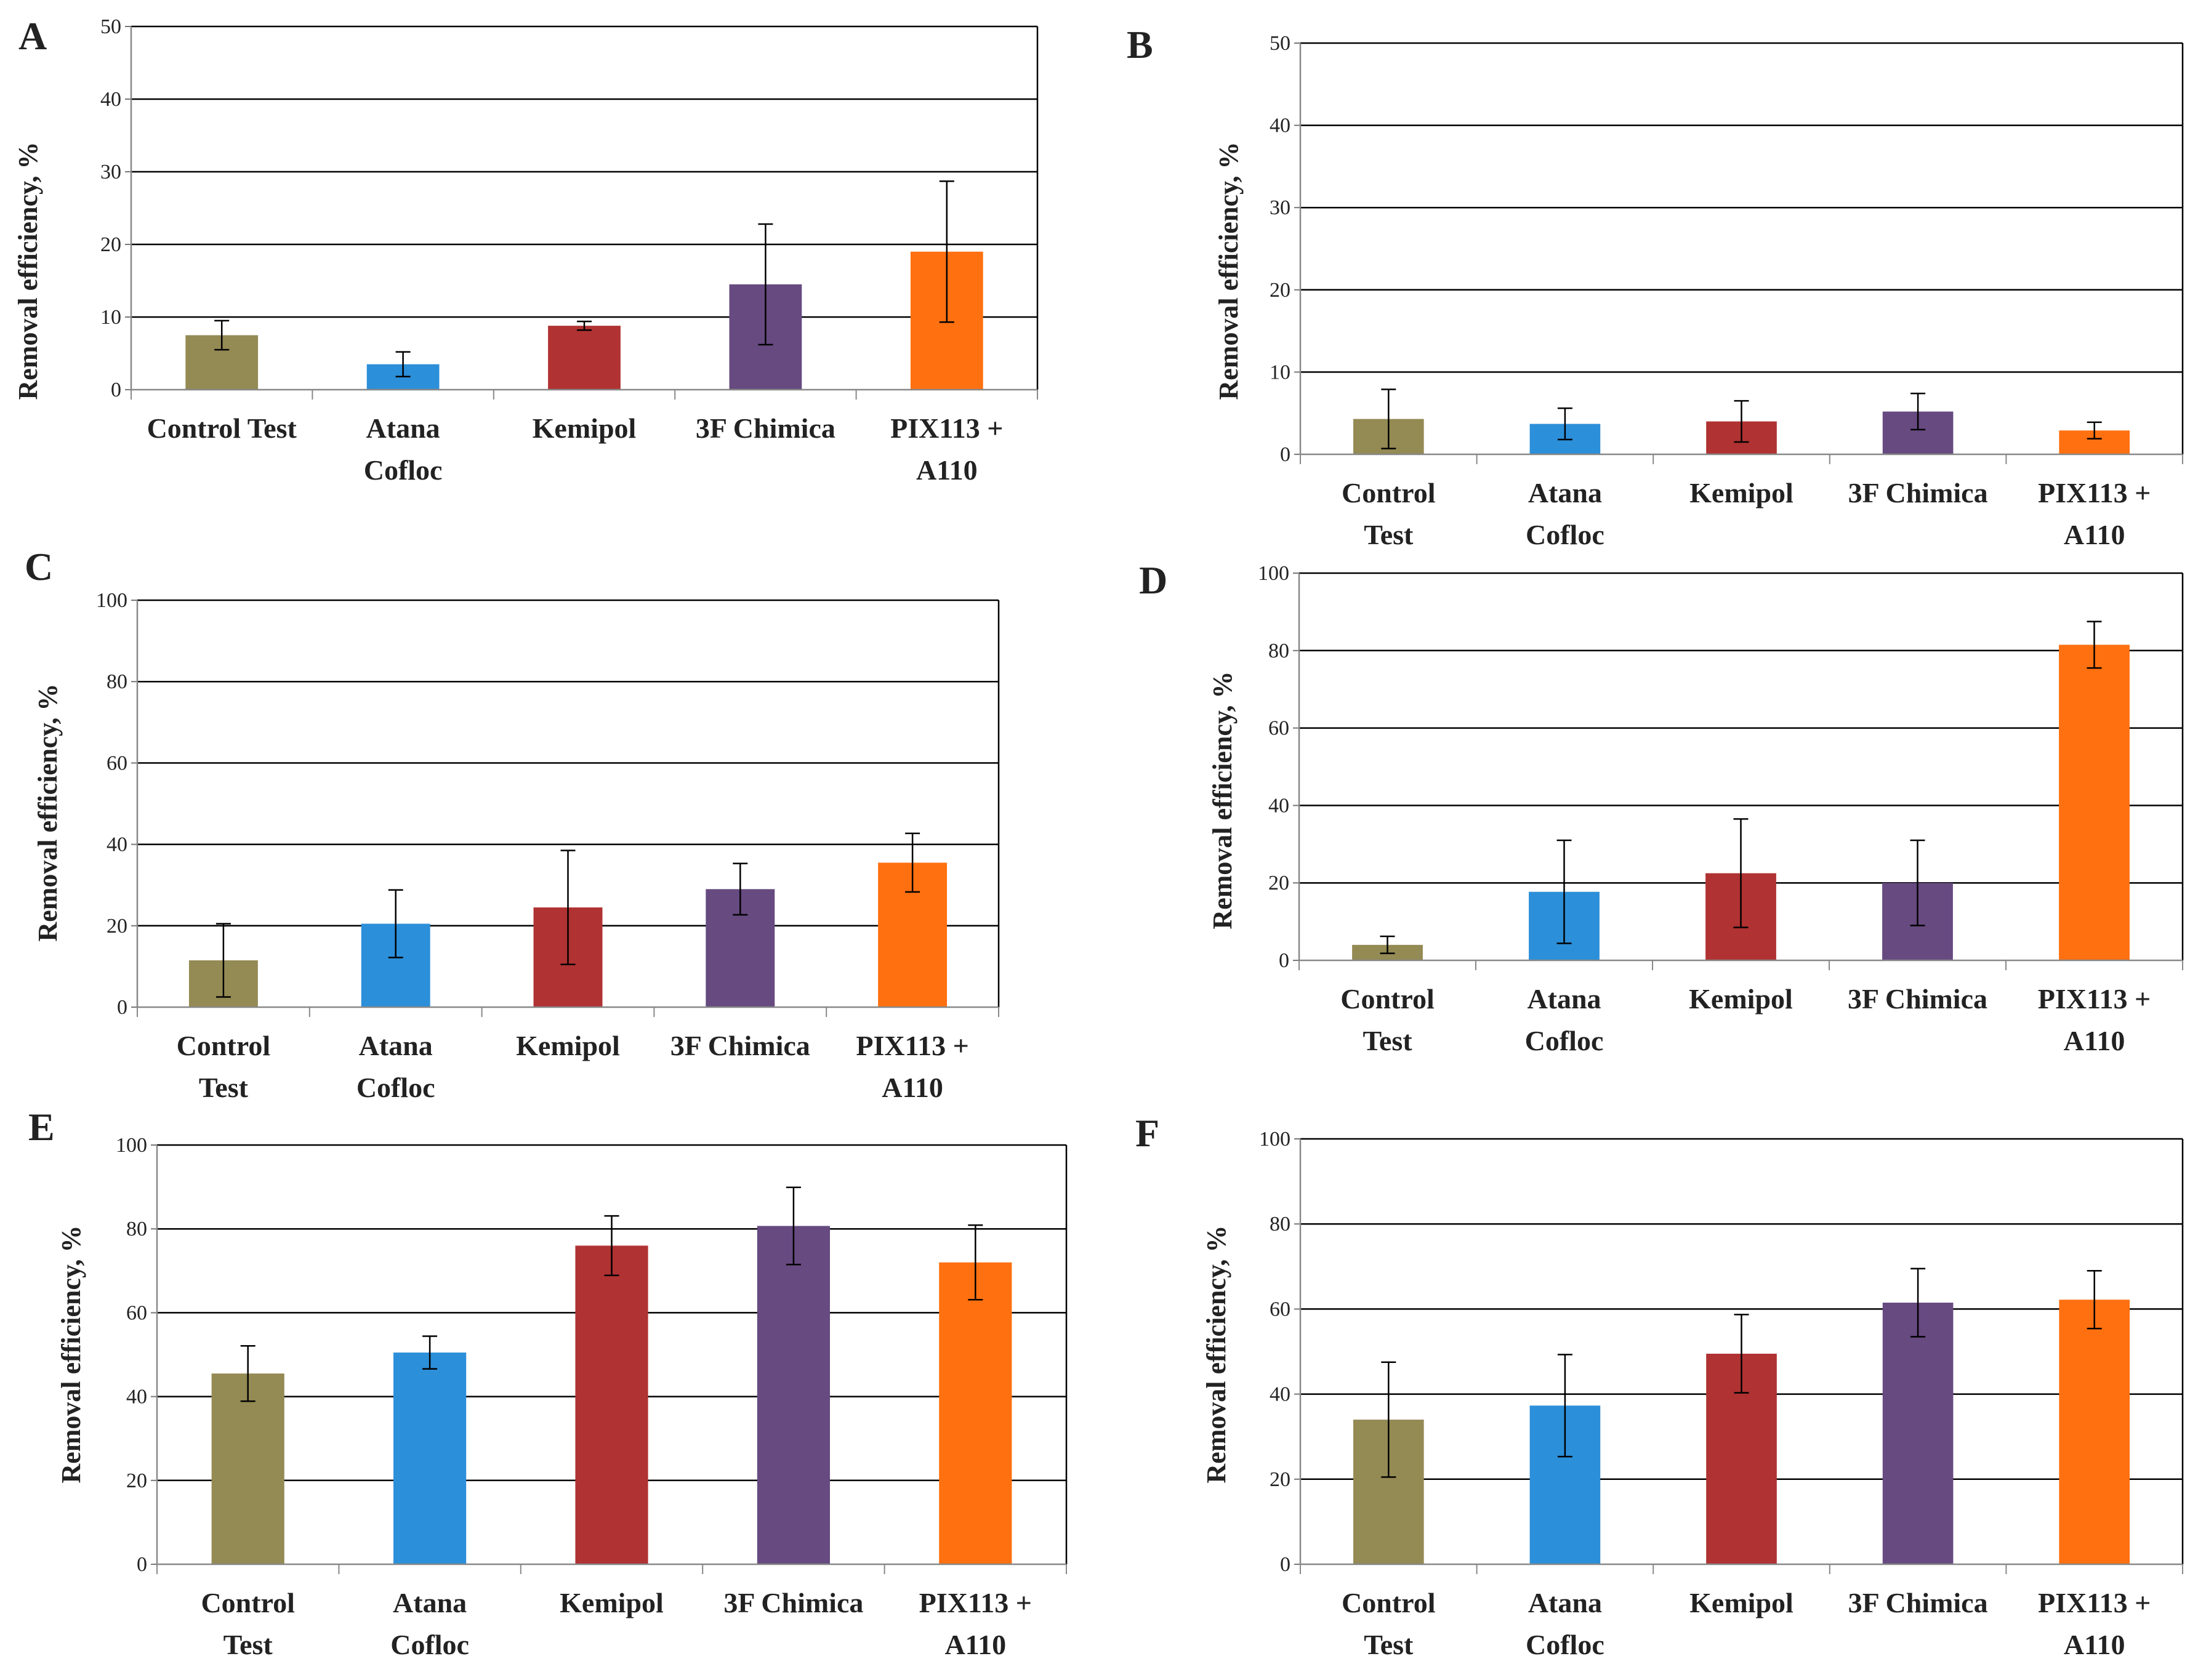  What do you see at coordinates (1153, 580) in the screenshot?
I see `panel-letter: D` at bounding box center [1153, 580].